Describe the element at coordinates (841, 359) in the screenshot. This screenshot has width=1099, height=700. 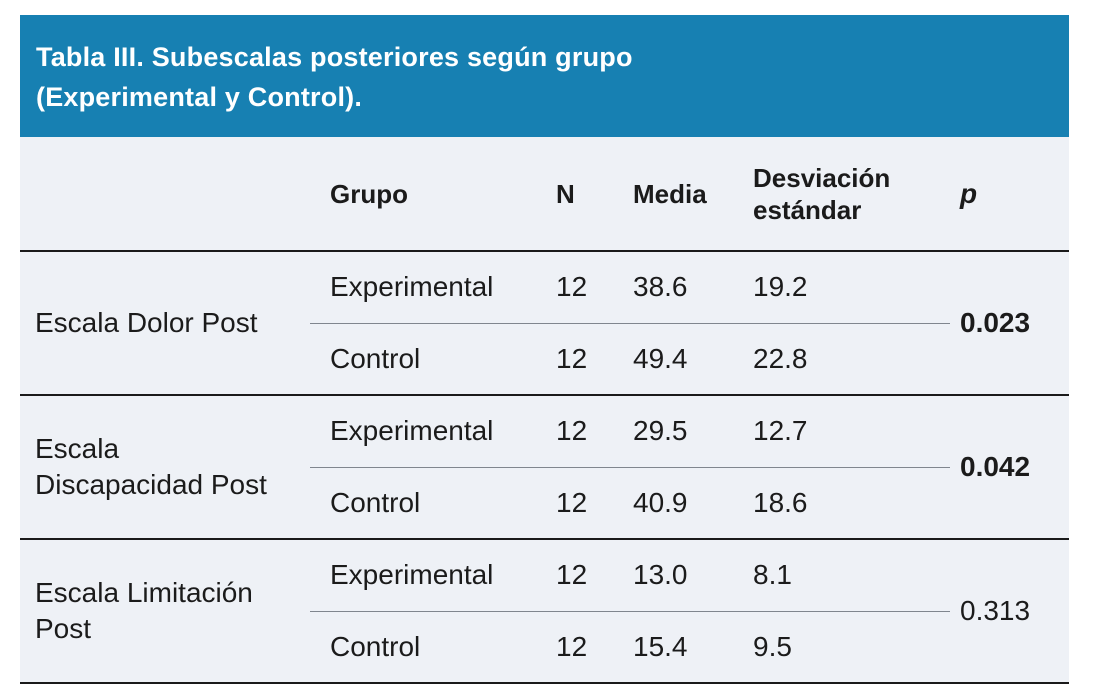
I see `cell-desviacion: 22.8` at that location.